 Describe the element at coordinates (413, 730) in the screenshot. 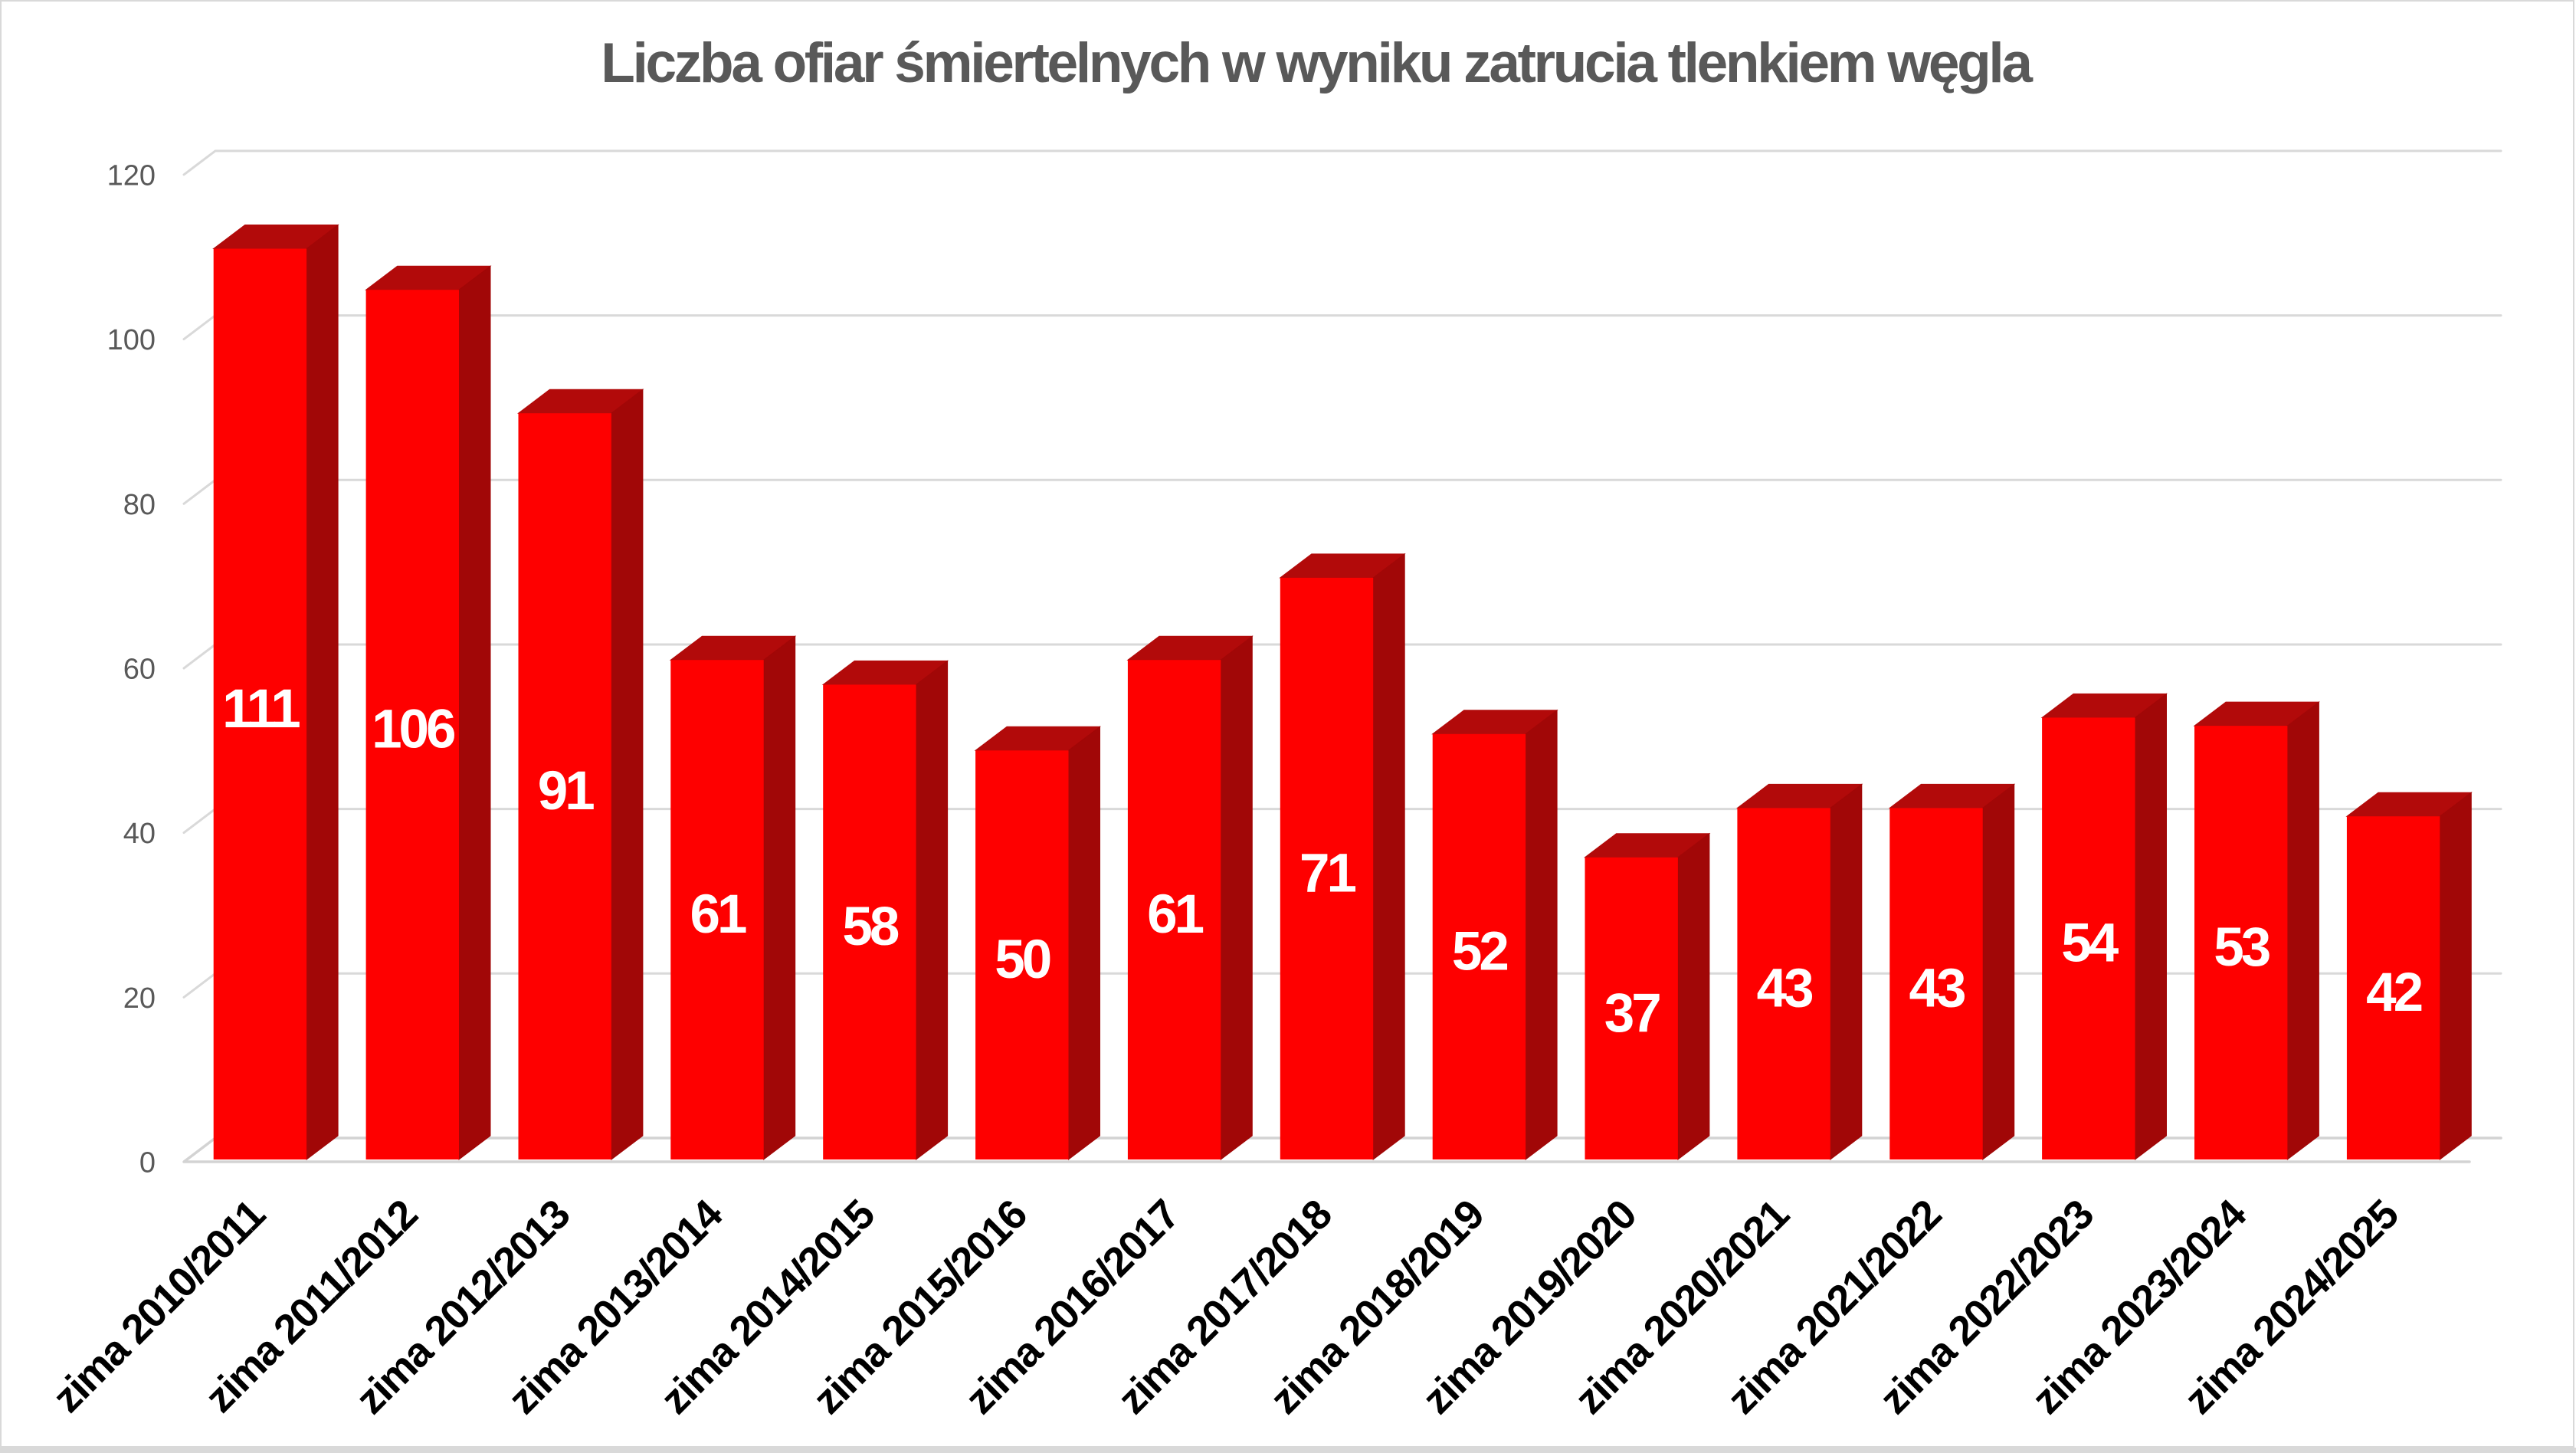

I see `svg-text: 106` at that location.